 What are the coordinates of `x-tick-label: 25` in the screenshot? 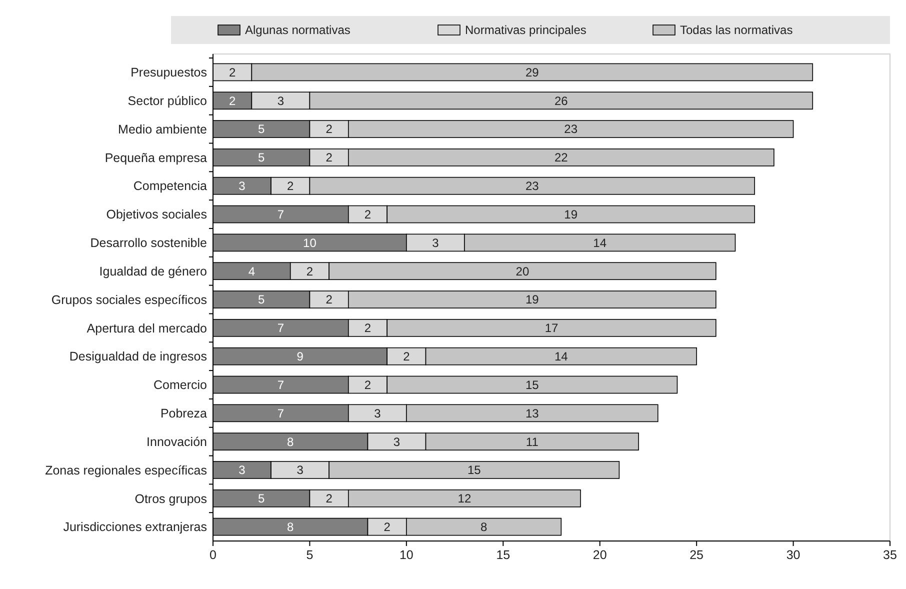 It's located at (697, 555).